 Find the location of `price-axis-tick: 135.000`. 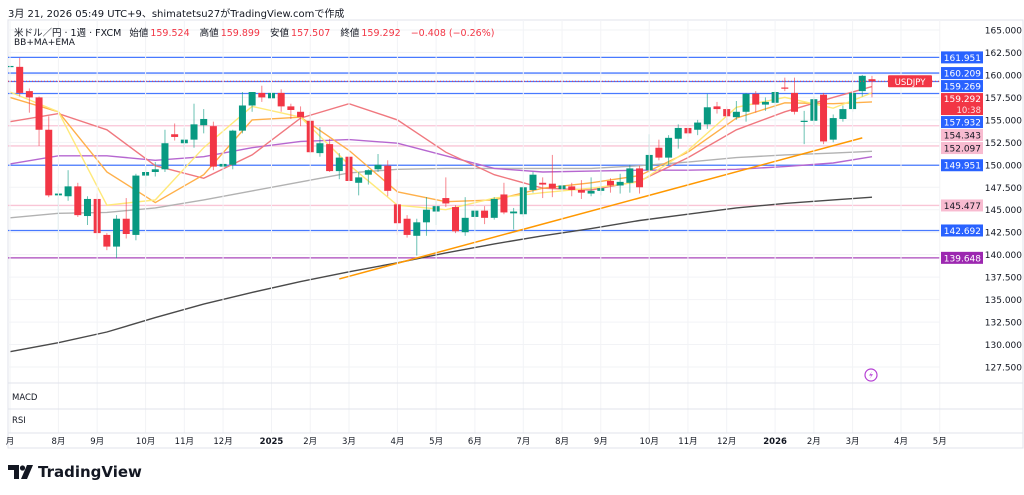

price-axis-tick: 135.000 is located at coordinates (1003, 301).